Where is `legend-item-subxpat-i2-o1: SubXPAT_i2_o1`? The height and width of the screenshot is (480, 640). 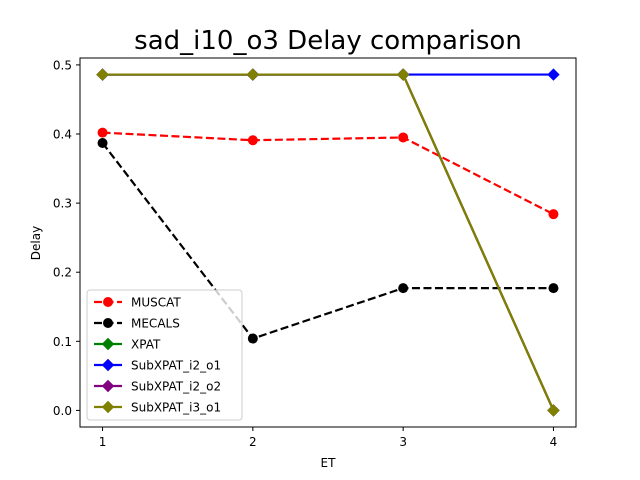 legend-item-subxpat-i2-o1: SubXPAT_i2_o1 is located at coordinates (157, 366).